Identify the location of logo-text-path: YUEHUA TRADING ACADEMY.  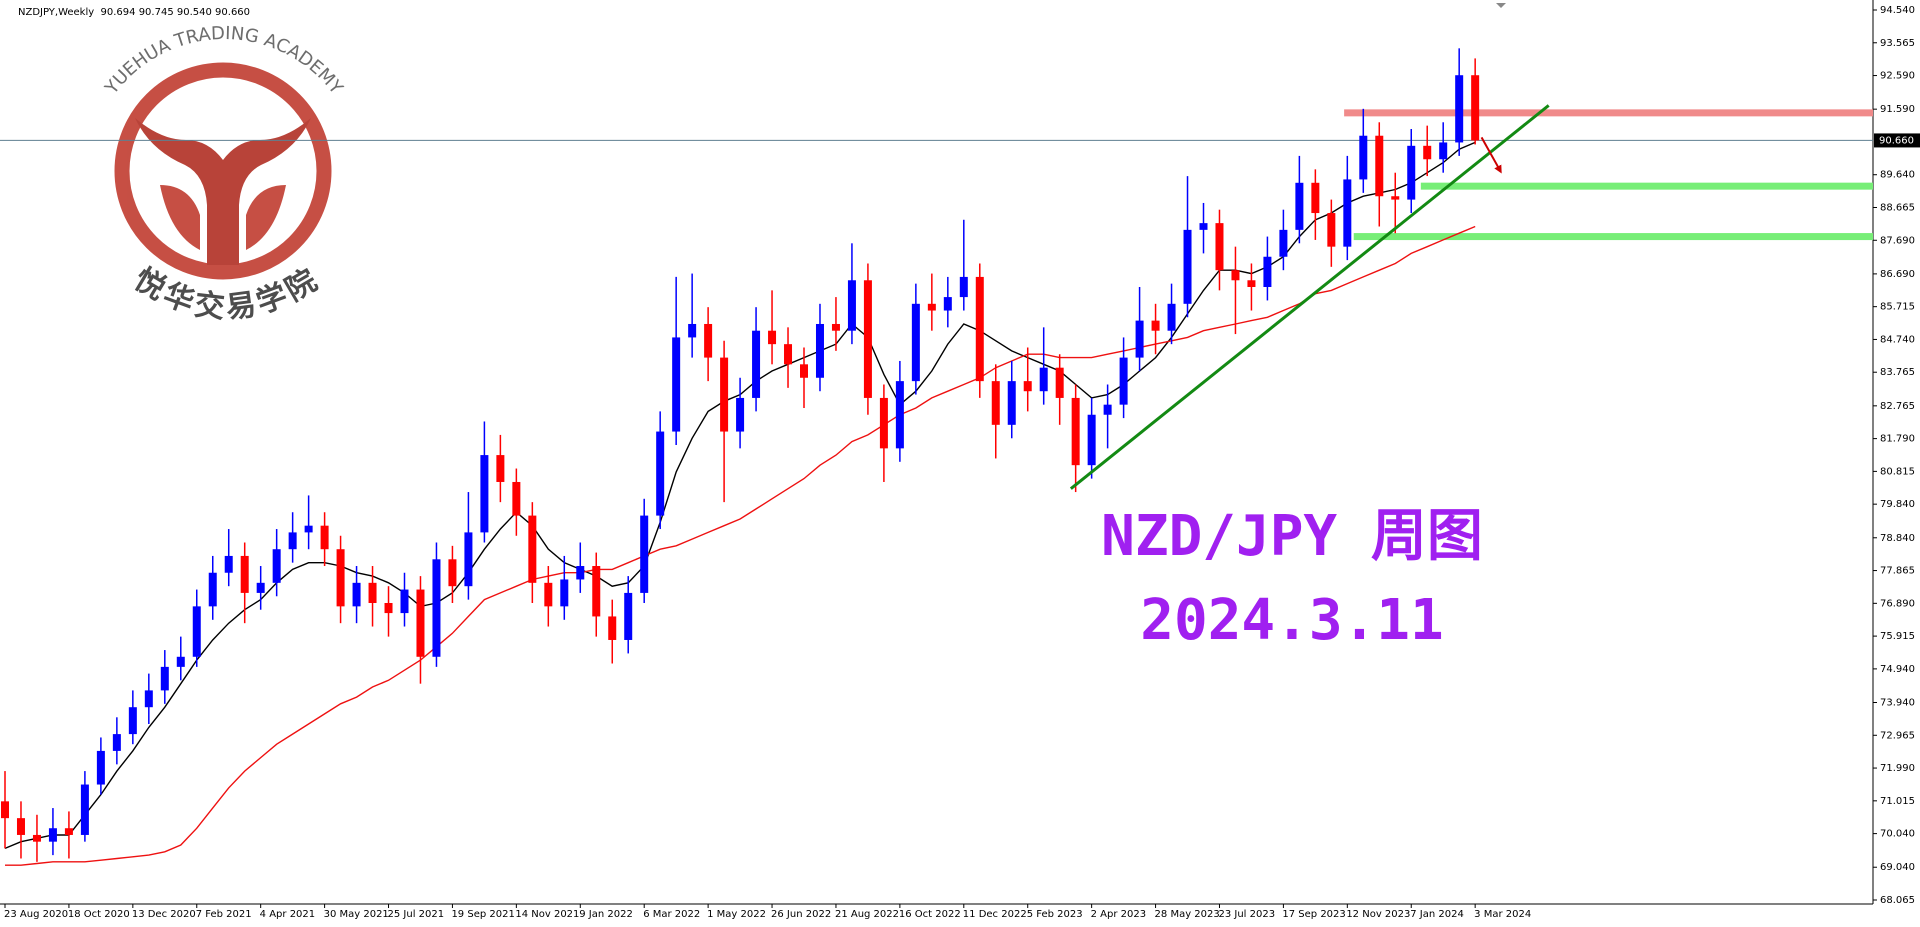
(224, 61).